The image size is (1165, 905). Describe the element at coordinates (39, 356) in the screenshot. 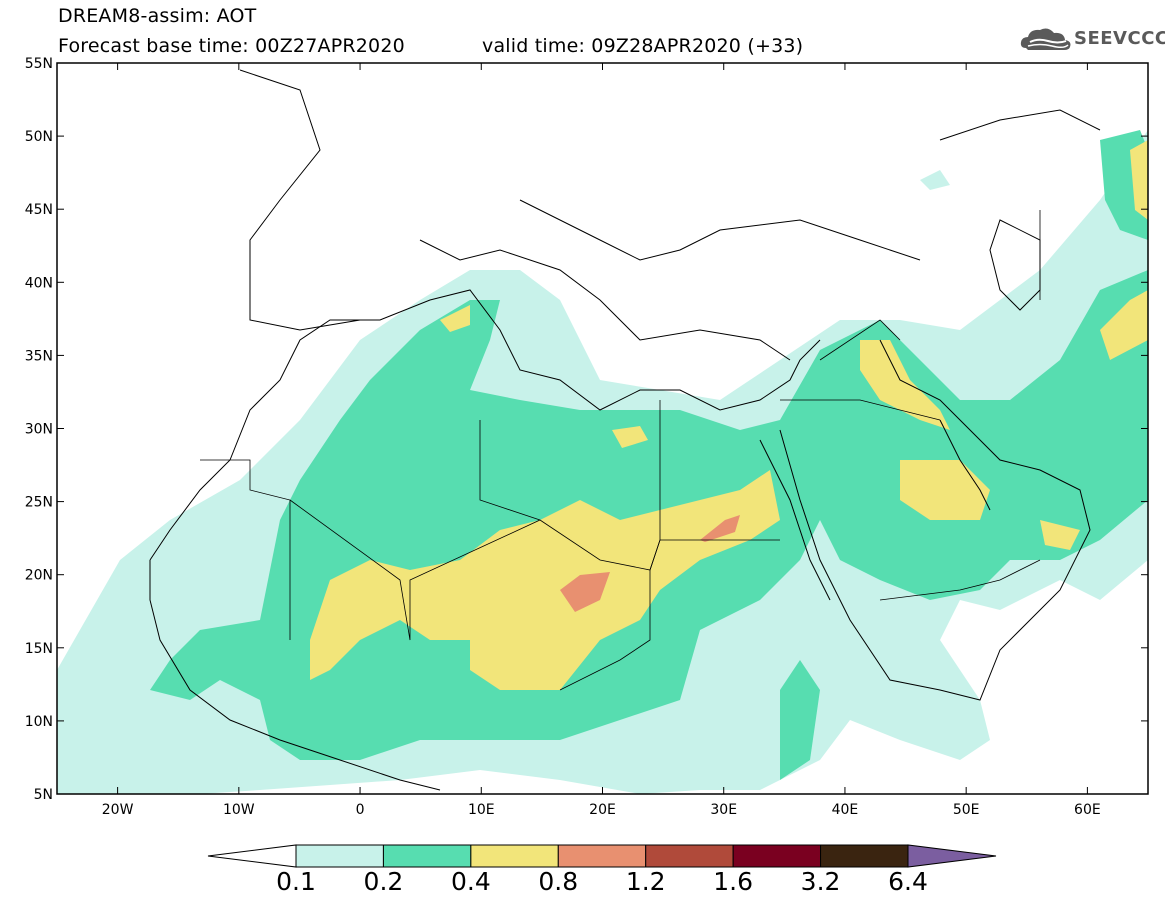

I see `lat-label: 35N` at that location.